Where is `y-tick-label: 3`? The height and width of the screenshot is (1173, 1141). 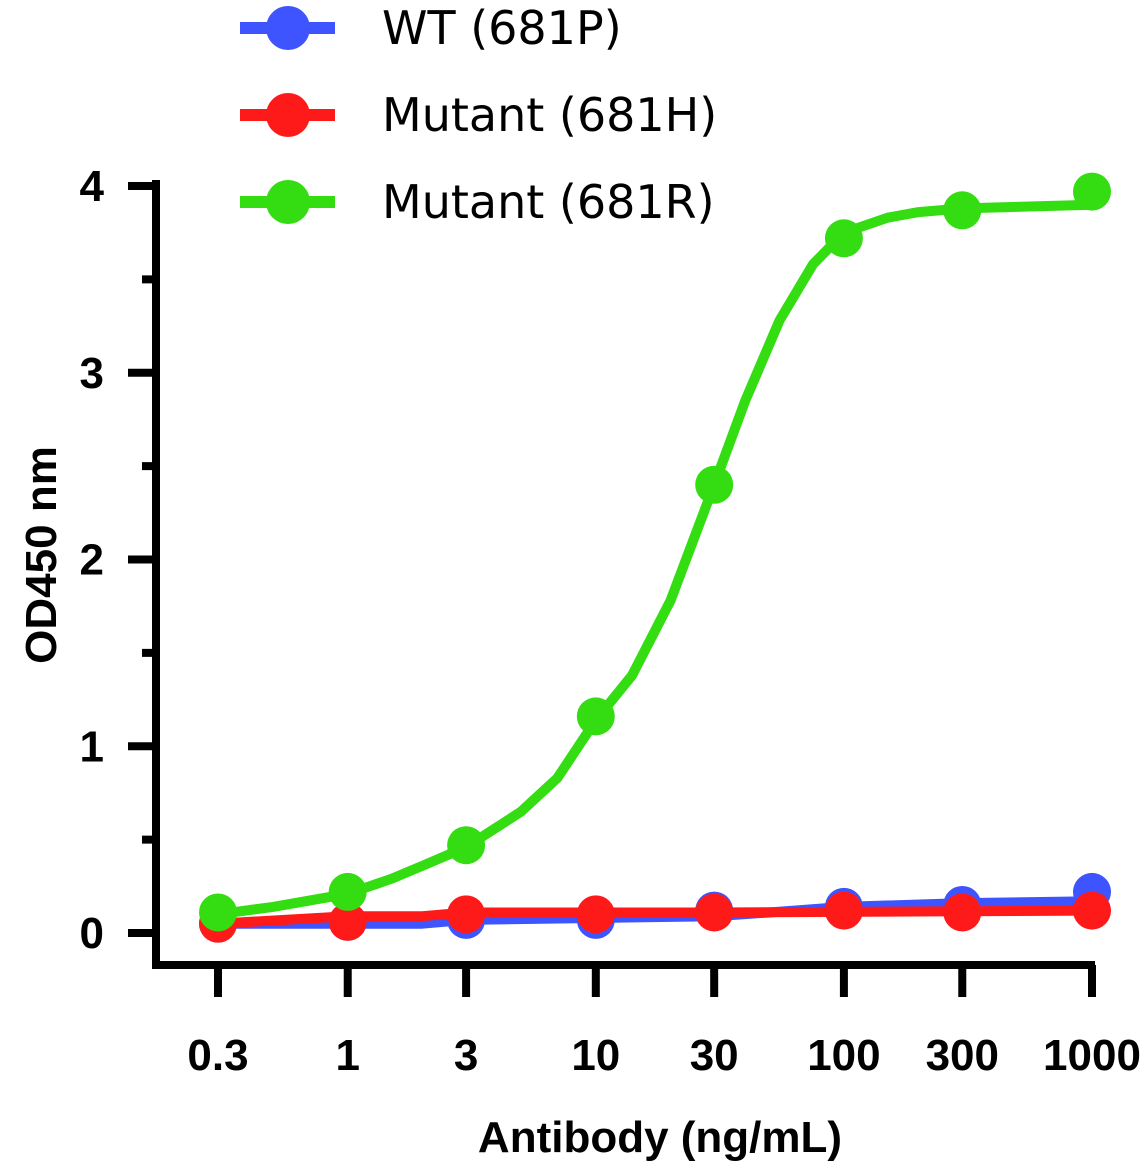 y-tick-label: 3 is located at coordinates (92, 373).